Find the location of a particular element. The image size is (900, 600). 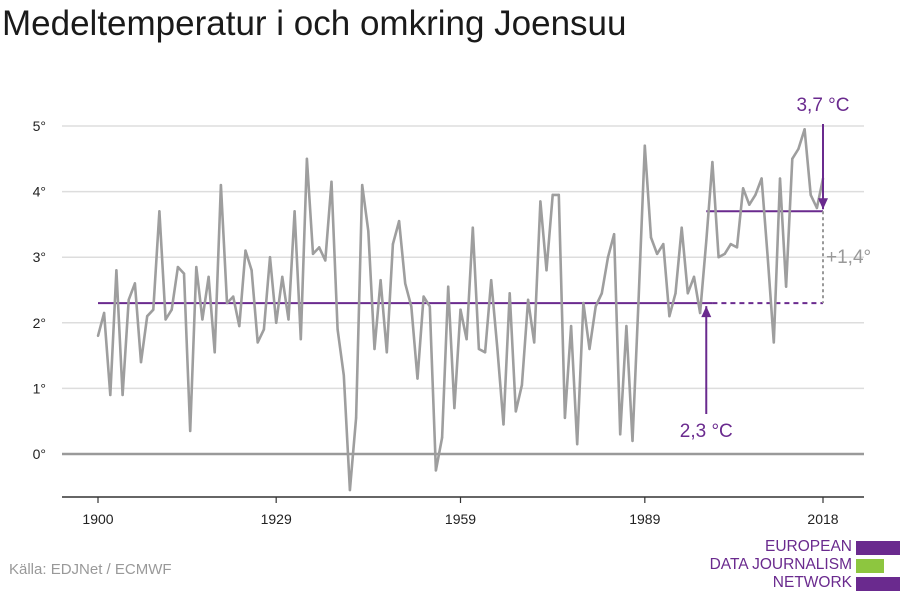

data-point-1987 is located at coordinates (632, 441).